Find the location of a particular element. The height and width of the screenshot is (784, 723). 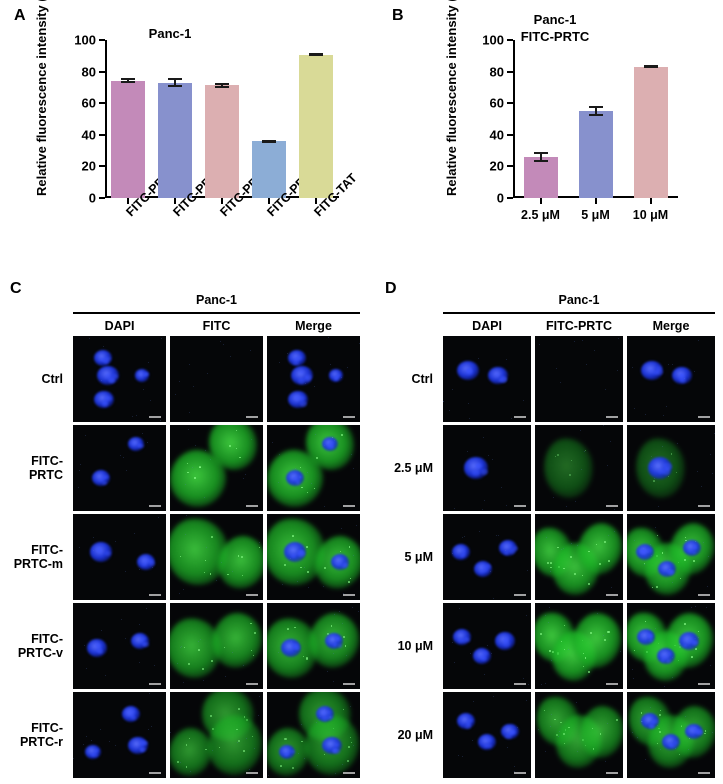

micrograph-c-r4-merge is located at coordinates (313, 646).